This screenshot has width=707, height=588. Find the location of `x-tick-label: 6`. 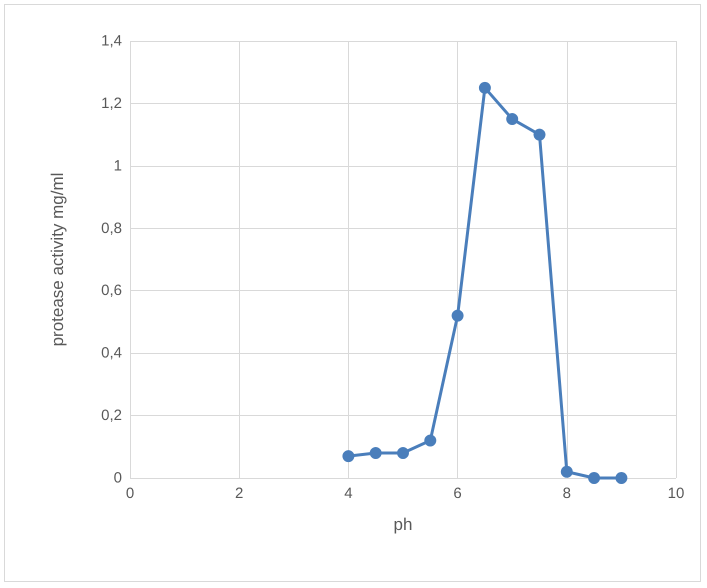

x-tick-label: 6 is located at coordinates (457, 493).